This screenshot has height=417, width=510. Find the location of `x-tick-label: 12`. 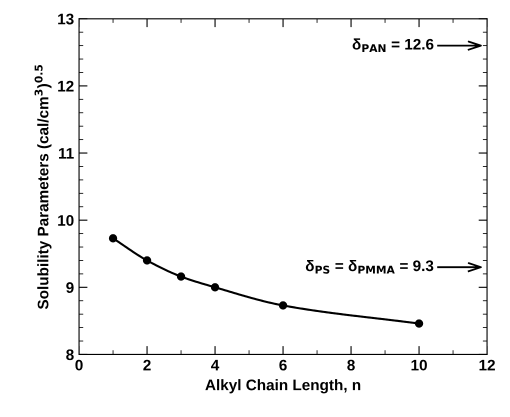

x-tick-label: 12 is located at coordinates (487, 365).